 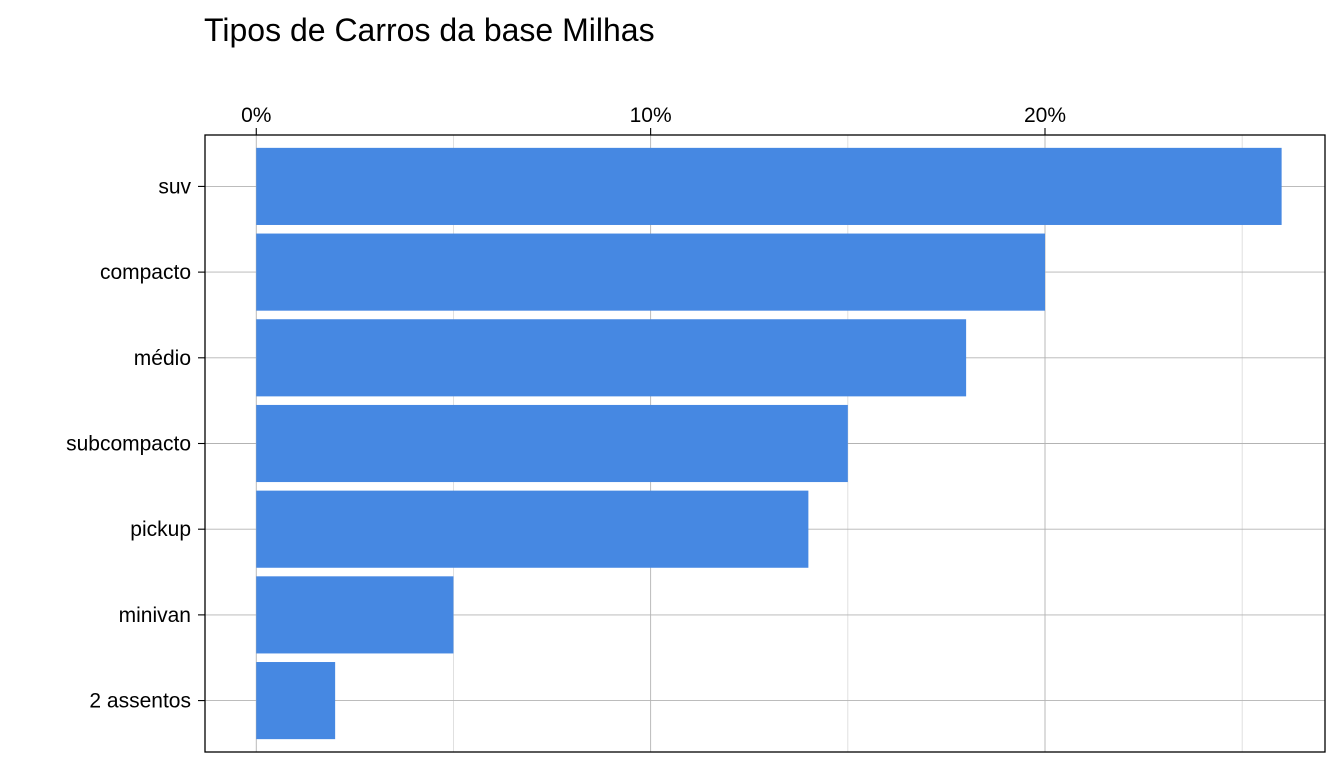 What do you see at coordinates (769, 186) in the screenshot?
I see `bar-suv` at bounding box center [769, 186].